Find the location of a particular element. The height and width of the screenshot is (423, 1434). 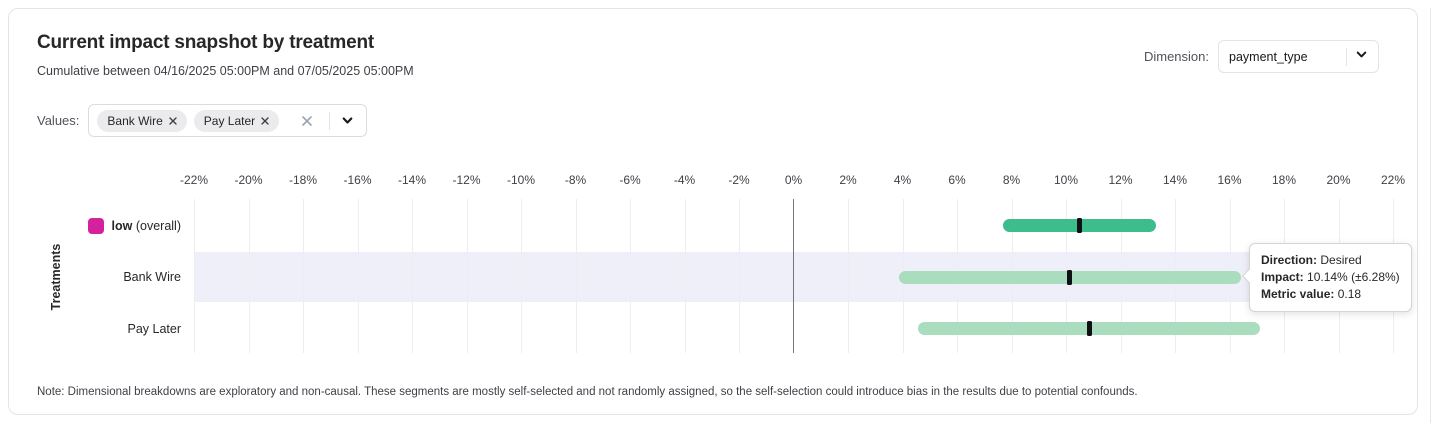

clear-all-values-icon is located at coordinates (303, 121).